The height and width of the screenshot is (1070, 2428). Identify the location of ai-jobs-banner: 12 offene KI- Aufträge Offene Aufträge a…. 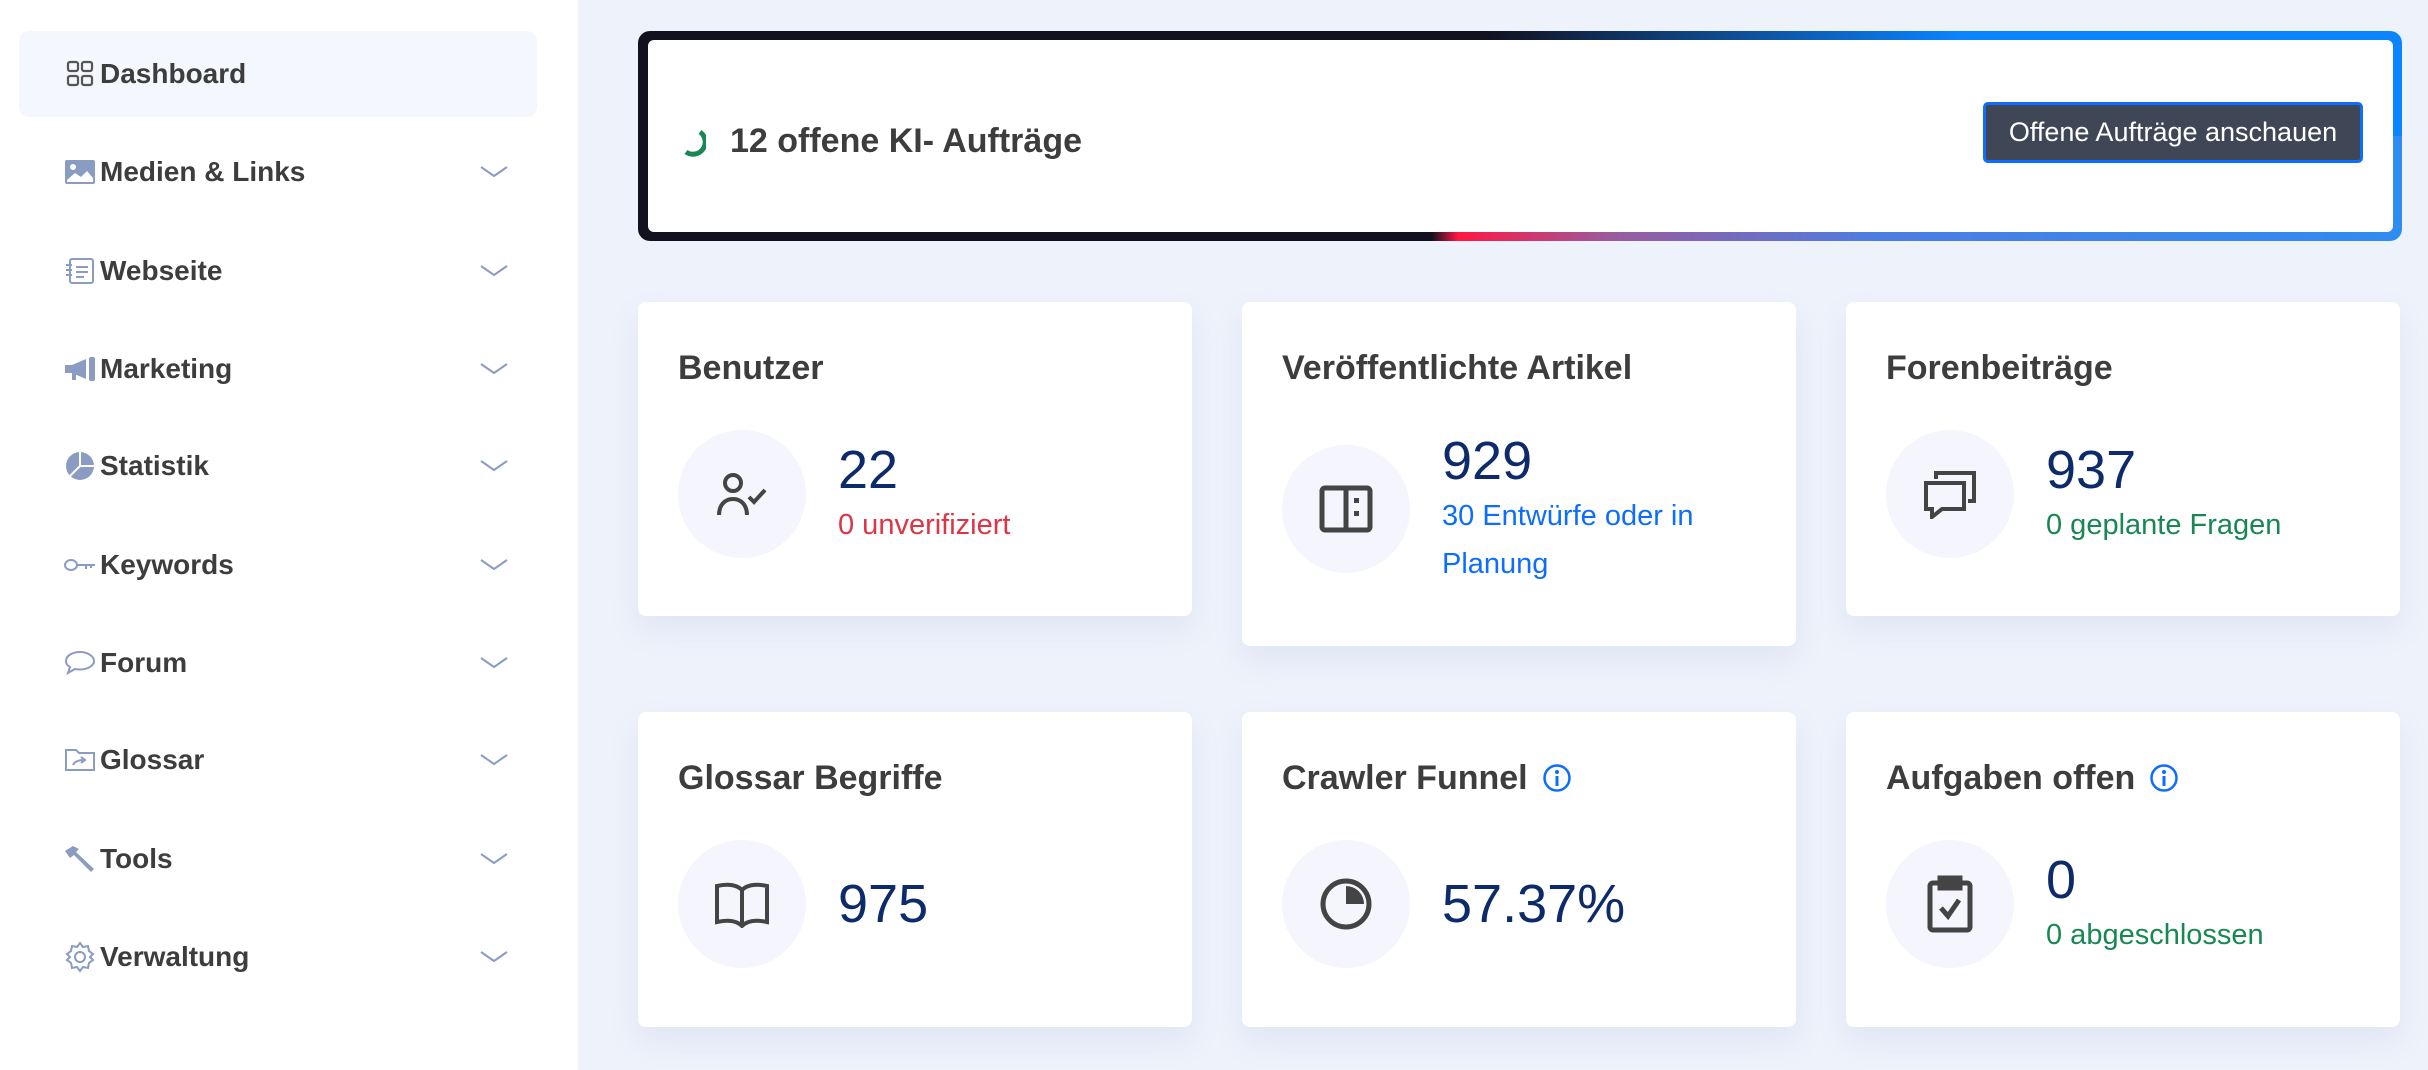
(1520, 136).